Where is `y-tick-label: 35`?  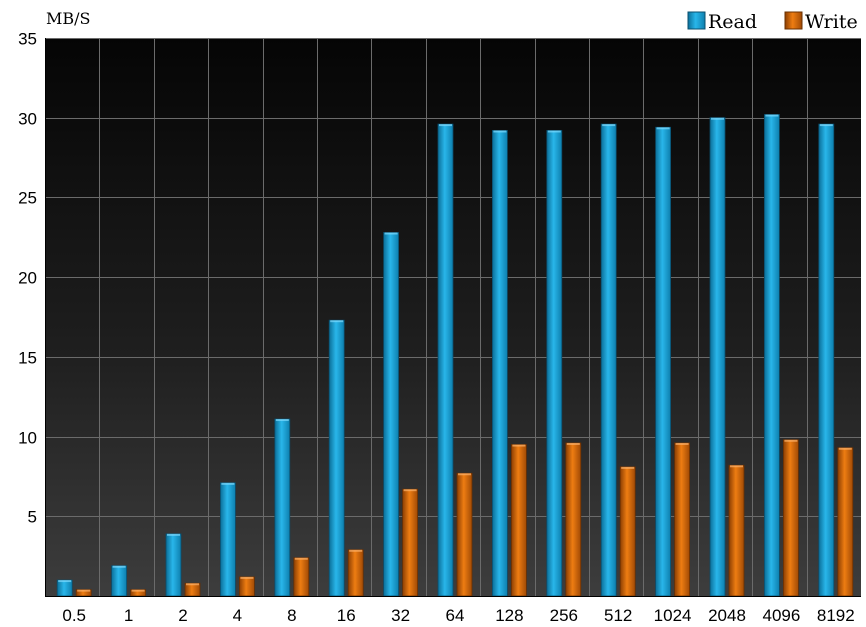 y-tick-label: 35 is located at coordinates (27, 39).